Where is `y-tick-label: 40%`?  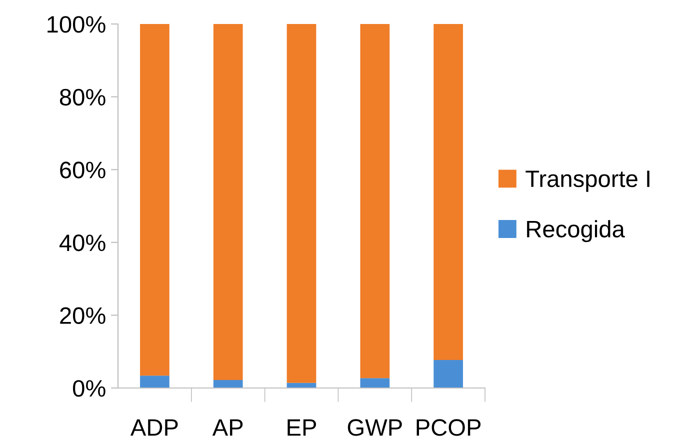
y-tick-label: 40% is located at coordinates (82, 243).